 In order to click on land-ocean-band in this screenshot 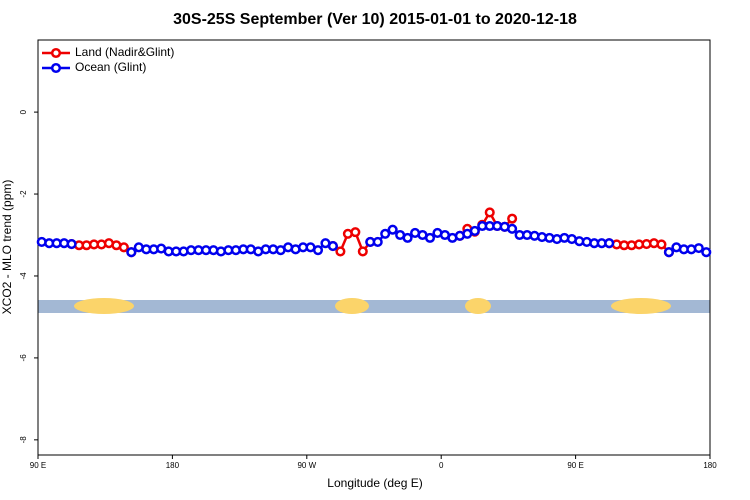, I will do `click(374, 306)`.